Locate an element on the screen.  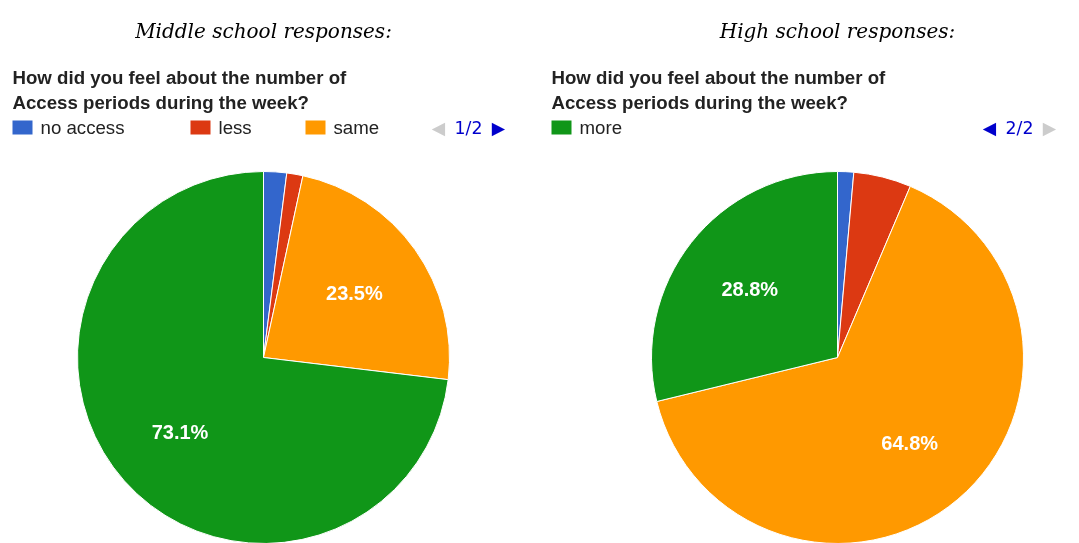
data-label: 64.8% is located at coordinates (910, 442).